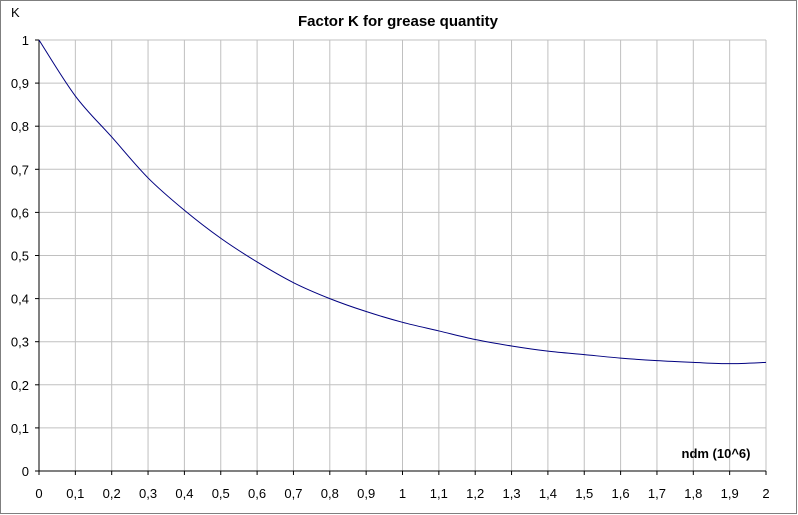 The width and height of the screenshot is (798, 515). I want to click on x-tick-label: 1,6, so click(621, 493).